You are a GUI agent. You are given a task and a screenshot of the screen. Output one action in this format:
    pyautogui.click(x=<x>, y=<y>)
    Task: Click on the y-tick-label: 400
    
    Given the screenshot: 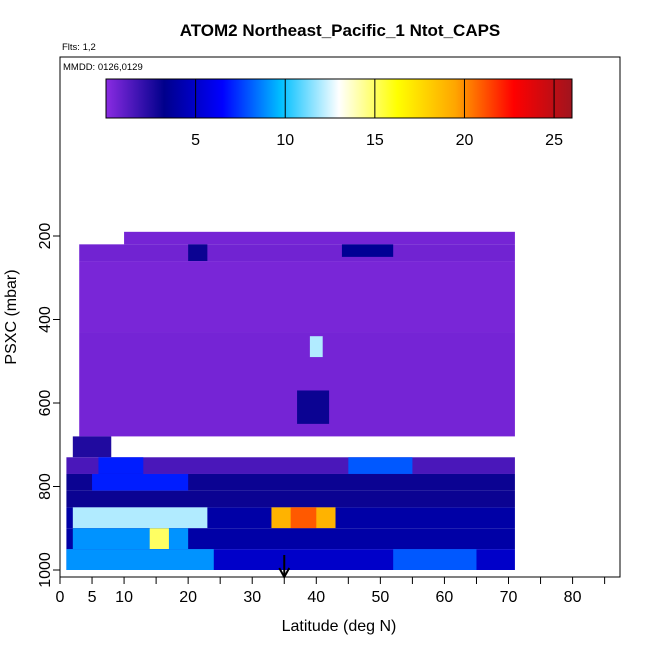 What is the action you would take?
    pyautogui.click(x=45, y=319)
    